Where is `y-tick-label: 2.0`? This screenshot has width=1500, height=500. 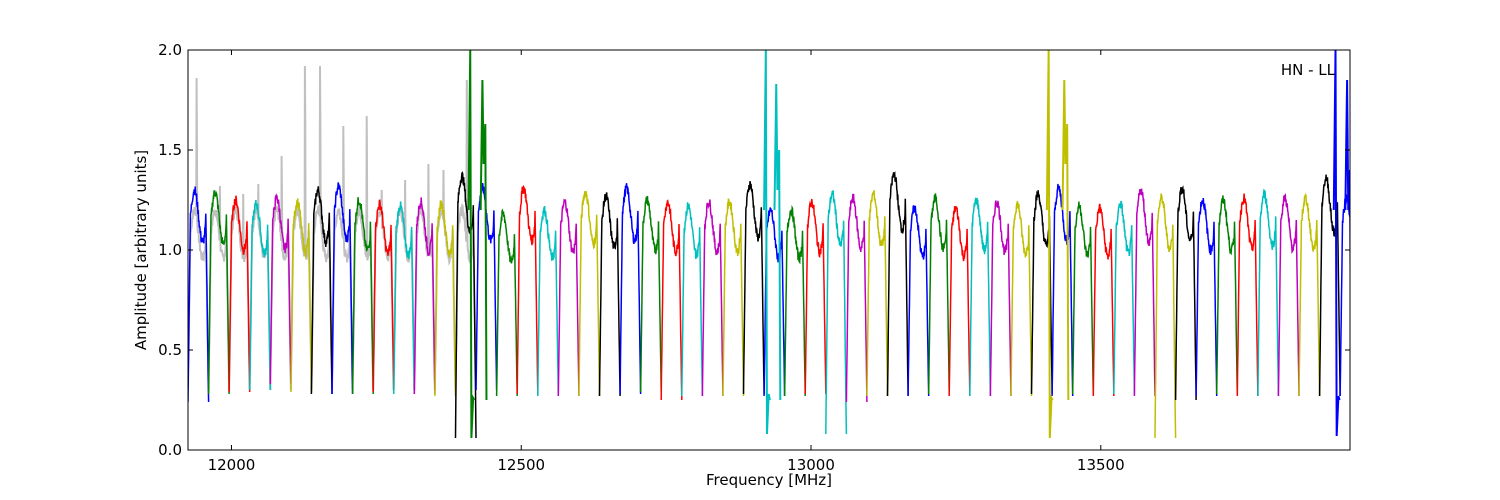
y-tick-label: 2.0 is located at coordinates (170, 50).